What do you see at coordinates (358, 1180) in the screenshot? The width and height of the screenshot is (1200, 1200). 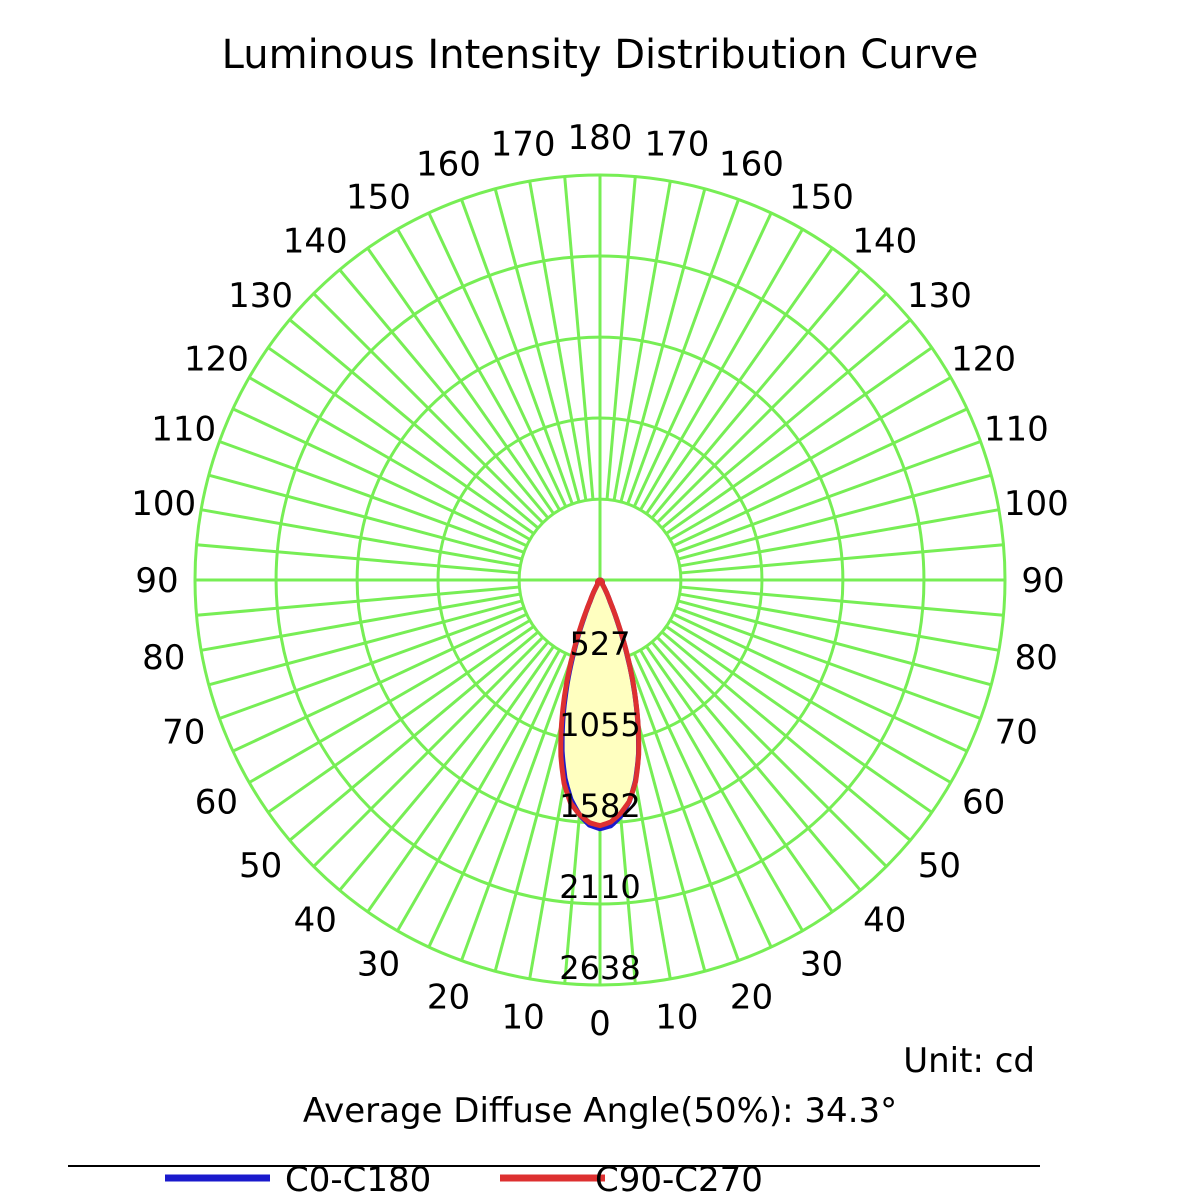 I see `legend-label-c0-c180: C0-C180` at bounding box center [358, 1180].